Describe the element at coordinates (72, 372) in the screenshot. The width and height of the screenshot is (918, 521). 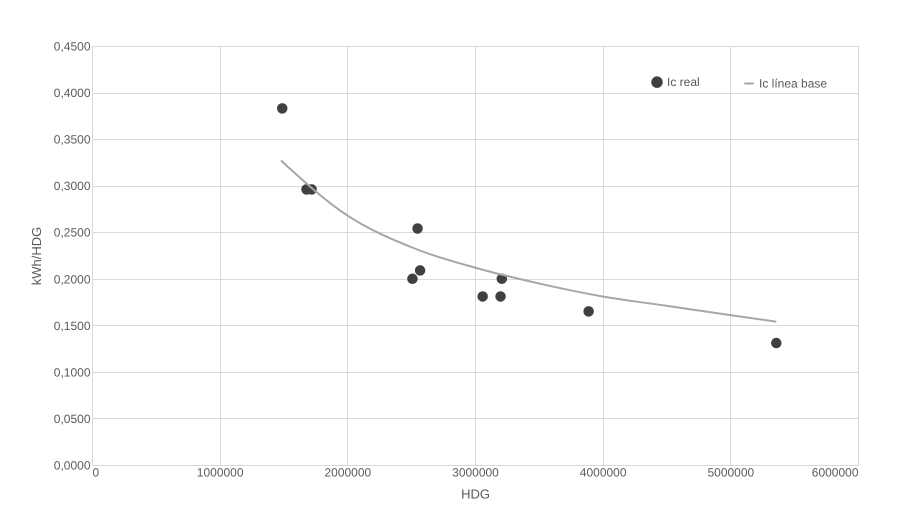
I see `y-tick-label: 0,1000` at that location.